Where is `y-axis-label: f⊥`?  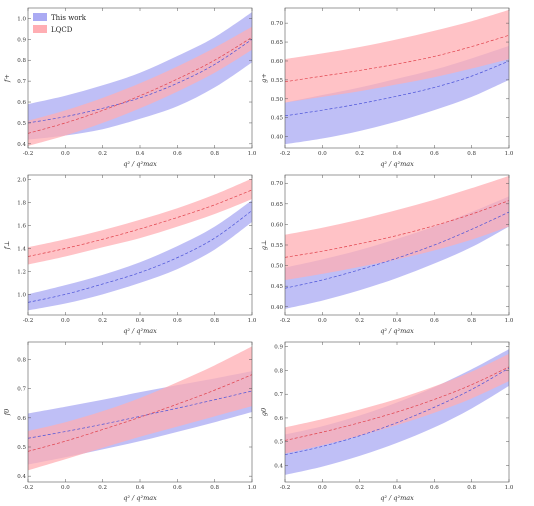 y-axis-label: f⊥ is located at coordinates (7, 246).